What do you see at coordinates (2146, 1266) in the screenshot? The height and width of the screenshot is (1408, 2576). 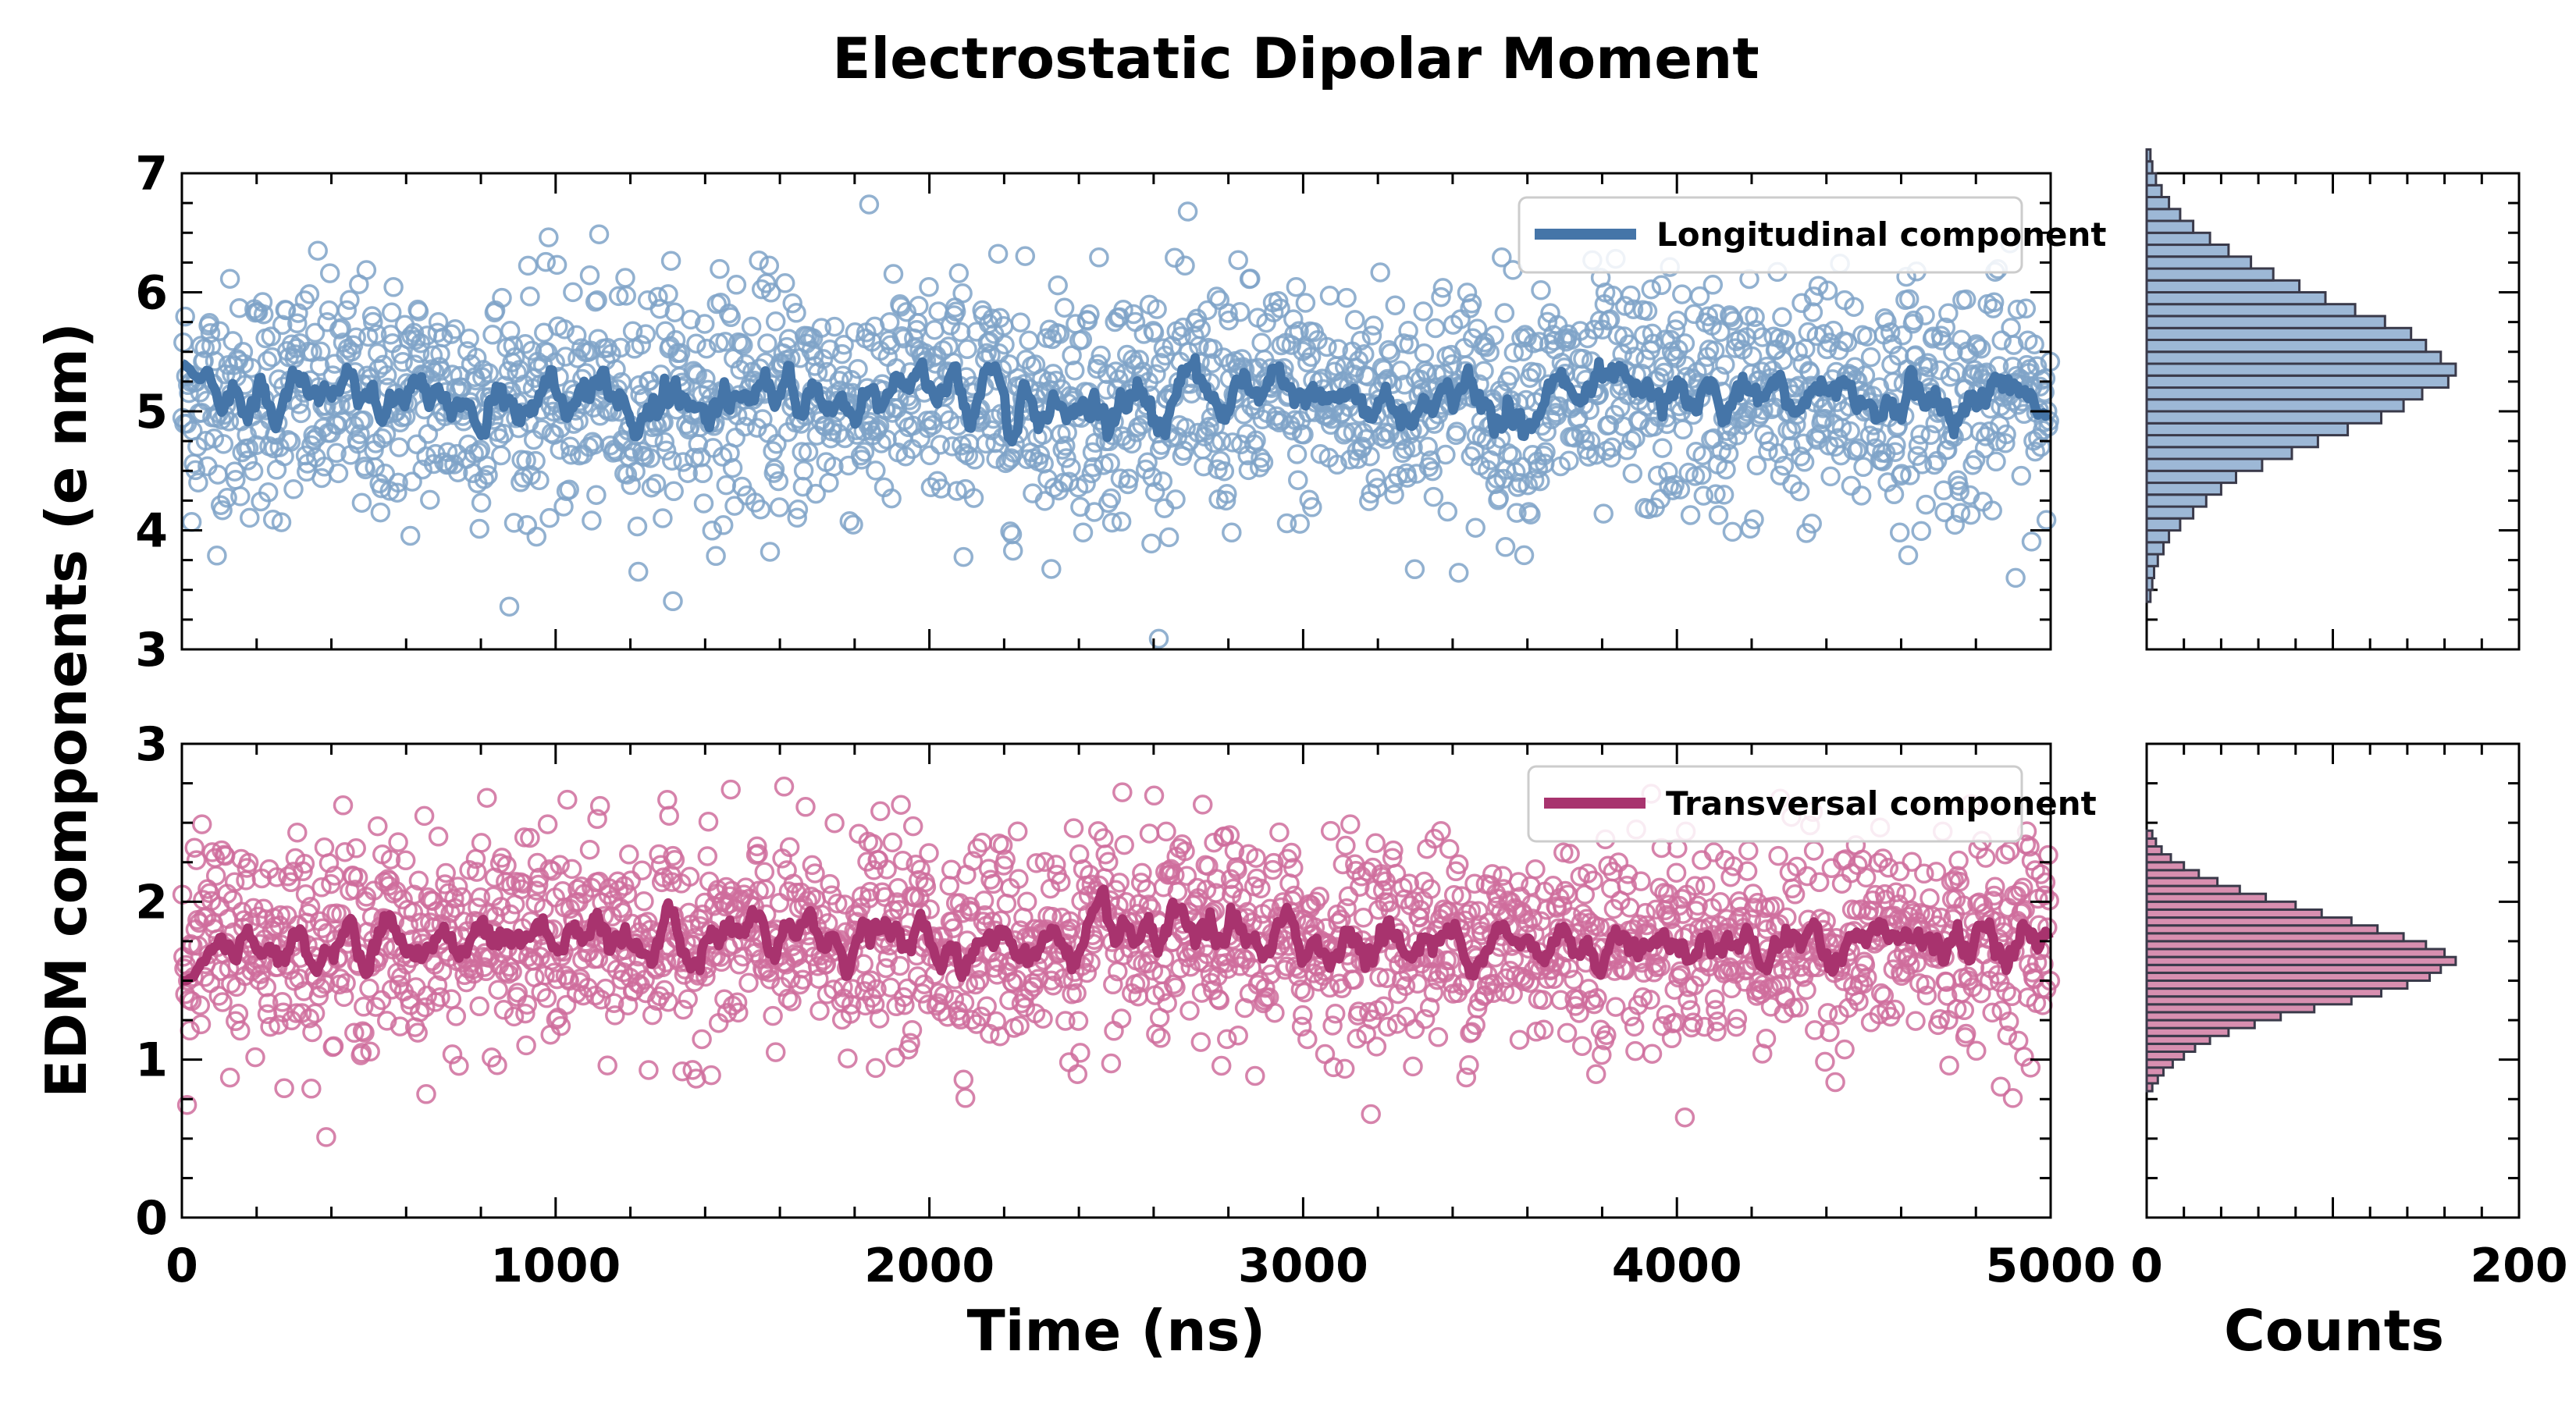 I see `hist-x-tick-label: 0` at bounding box center [2146, 1266].